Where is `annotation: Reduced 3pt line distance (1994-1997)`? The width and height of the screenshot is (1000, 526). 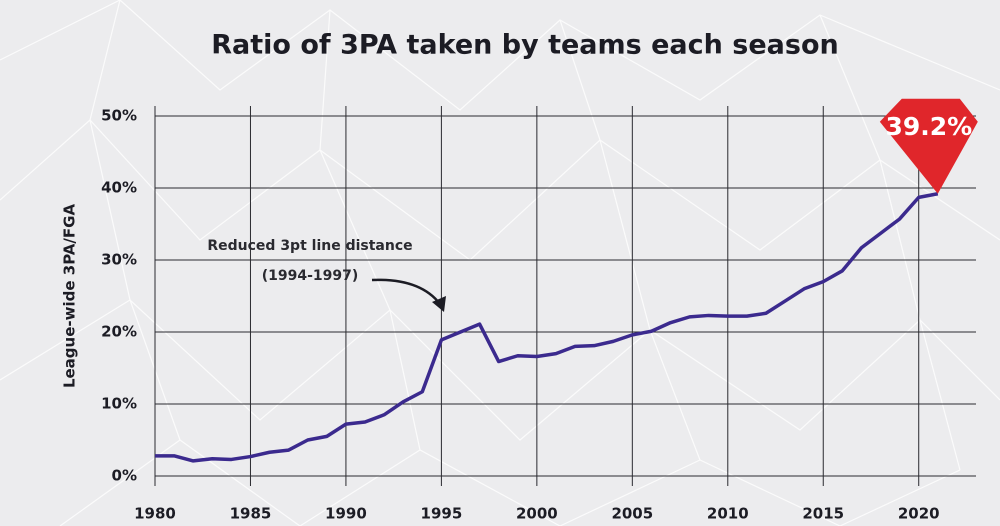
annotation: Reduced 3pt line distance (1994-1997) is located at coordinates (326, 275).